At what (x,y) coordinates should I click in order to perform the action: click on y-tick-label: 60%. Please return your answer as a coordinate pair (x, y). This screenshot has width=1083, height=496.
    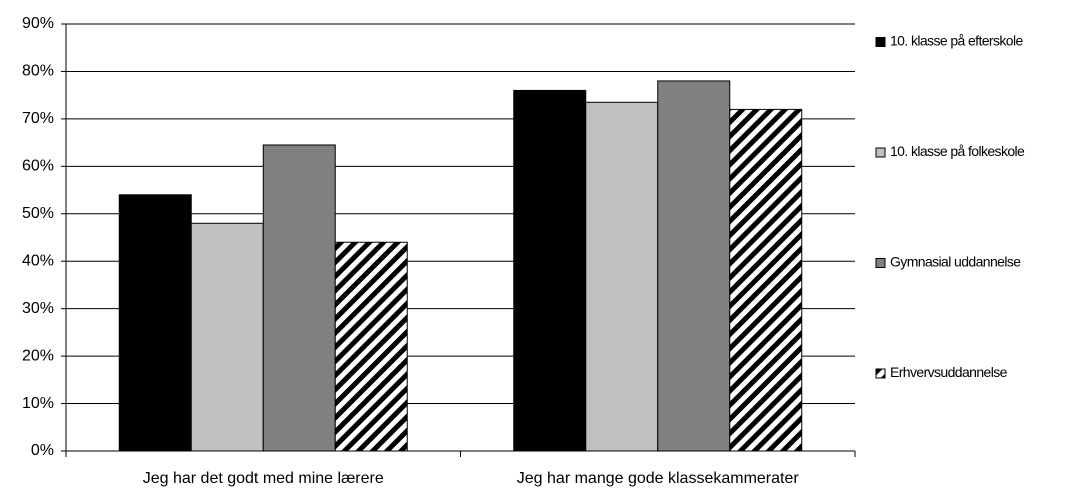
    Looking at the image, I should click on (38, 166).